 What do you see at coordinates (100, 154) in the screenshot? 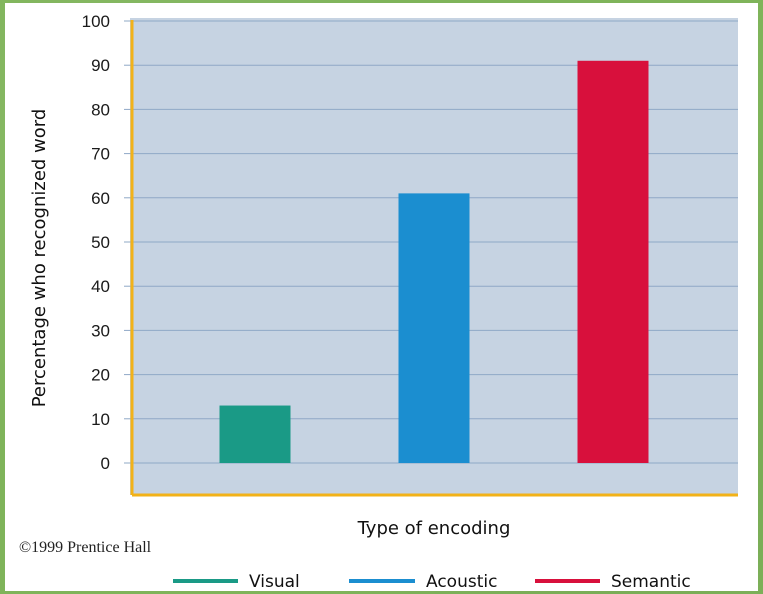
I see `y-tick-label-70: 70` at bounding box center [100, 154].